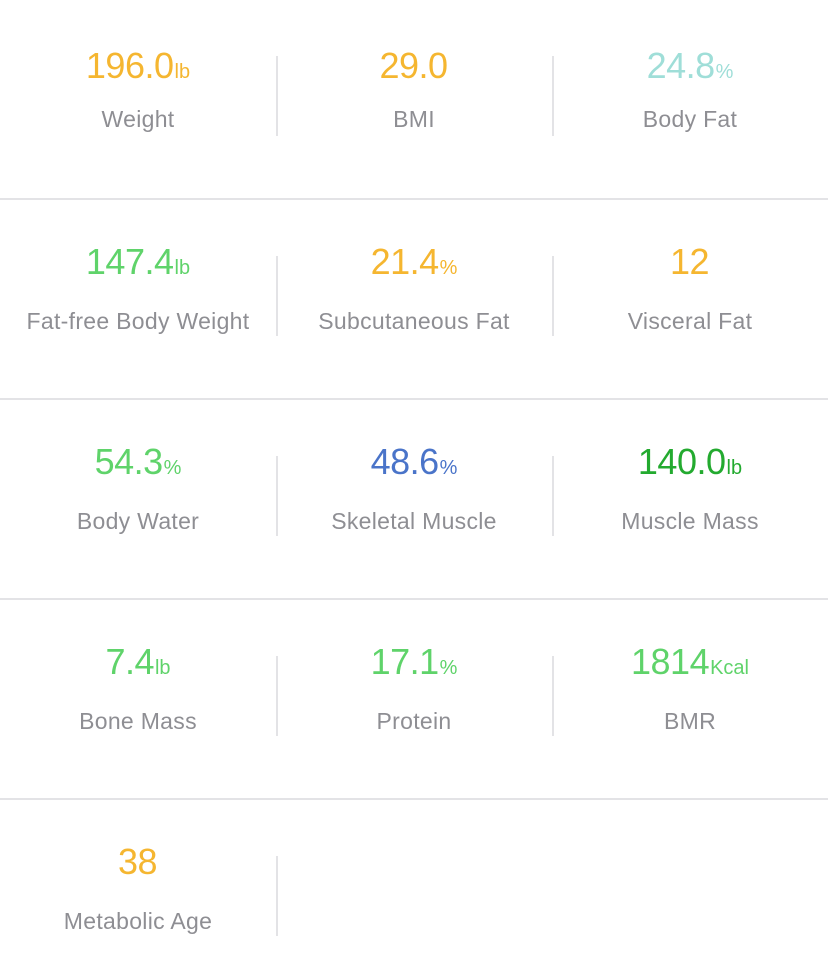 This screenshot has width=828, height=980. I want to click on metric-weight: 196.0lb Weight, so click(138, 99).